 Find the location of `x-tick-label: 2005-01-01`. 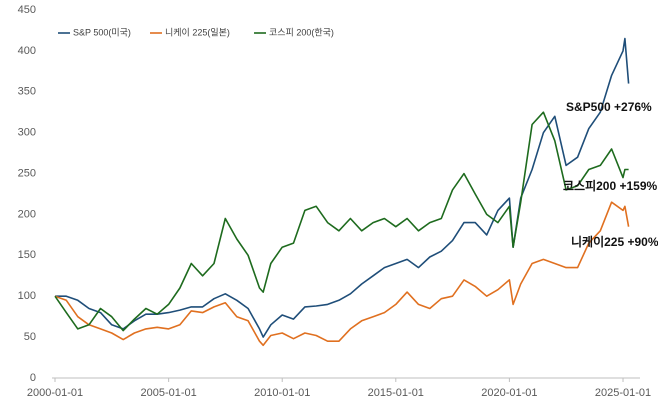

x-tick-label: 2005-01-01 is located at coordinates (169, 393).